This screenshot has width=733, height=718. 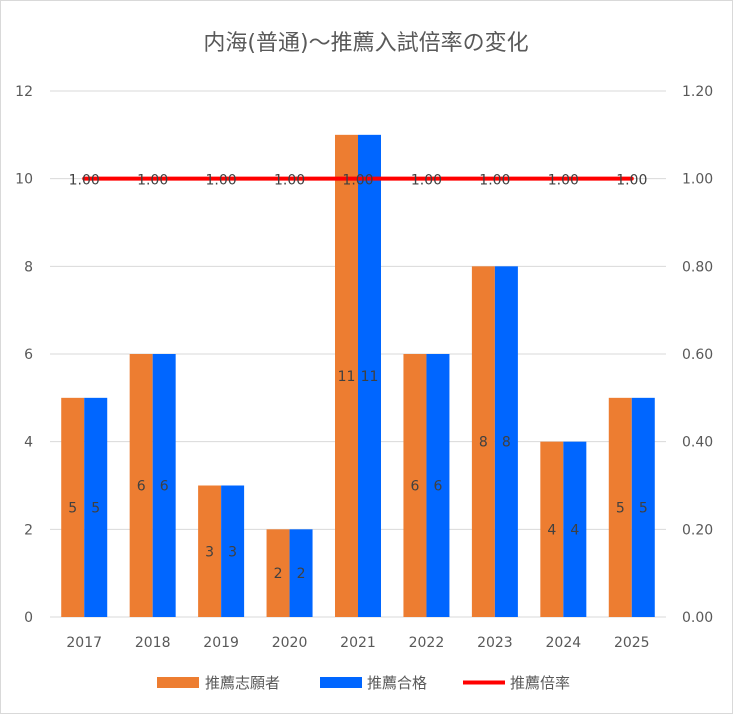 I want to click on y-right-tick-label: 0.80, so click(x=697, y=267).